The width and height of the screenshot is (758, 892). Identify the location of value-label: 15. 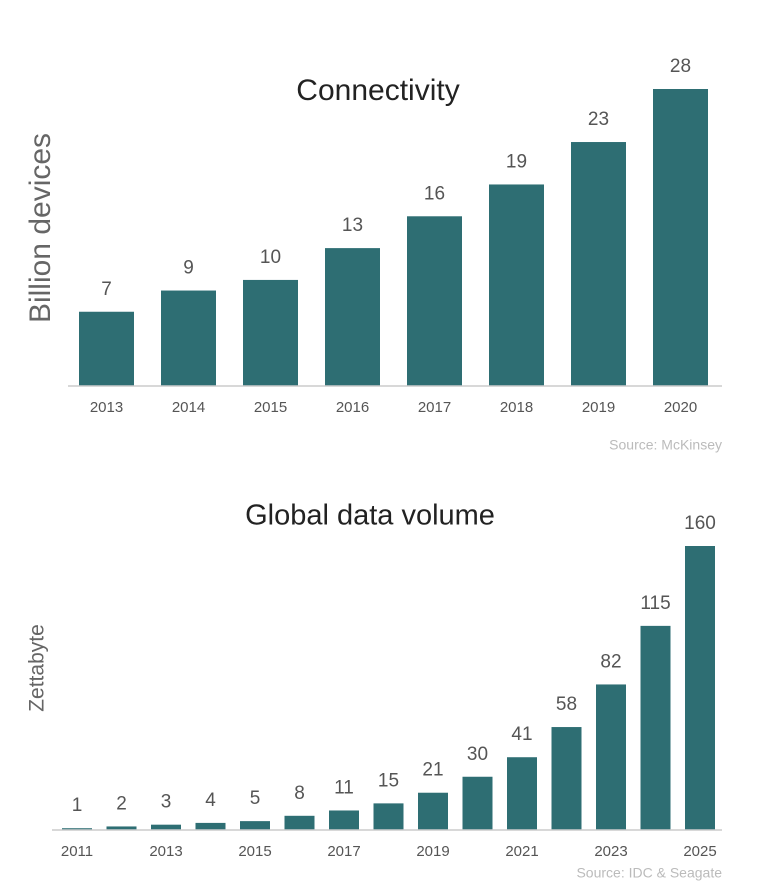
(388, 780).